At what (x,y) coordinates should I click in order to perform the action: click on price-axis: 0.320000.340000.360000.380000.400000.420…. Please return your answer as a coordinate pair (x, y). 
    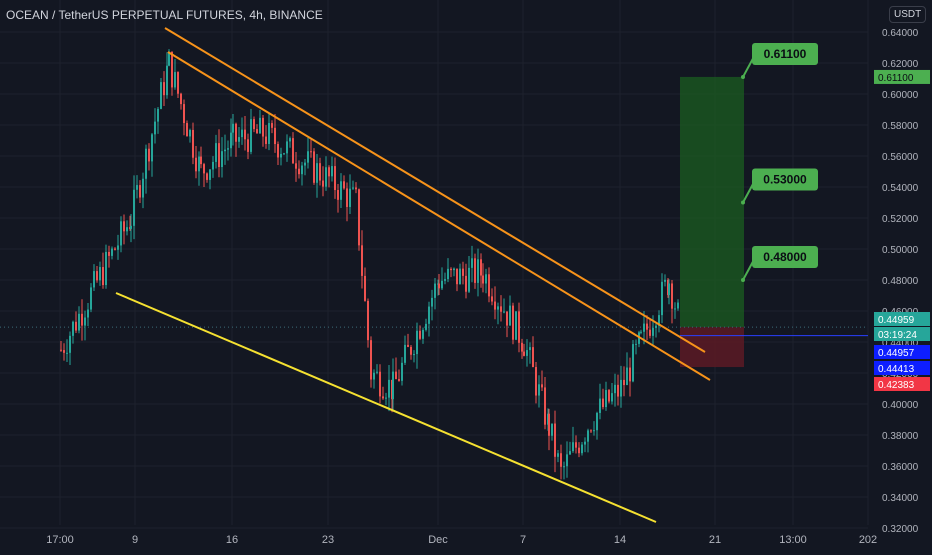
    Looking at the image, I should click on (900, 281).